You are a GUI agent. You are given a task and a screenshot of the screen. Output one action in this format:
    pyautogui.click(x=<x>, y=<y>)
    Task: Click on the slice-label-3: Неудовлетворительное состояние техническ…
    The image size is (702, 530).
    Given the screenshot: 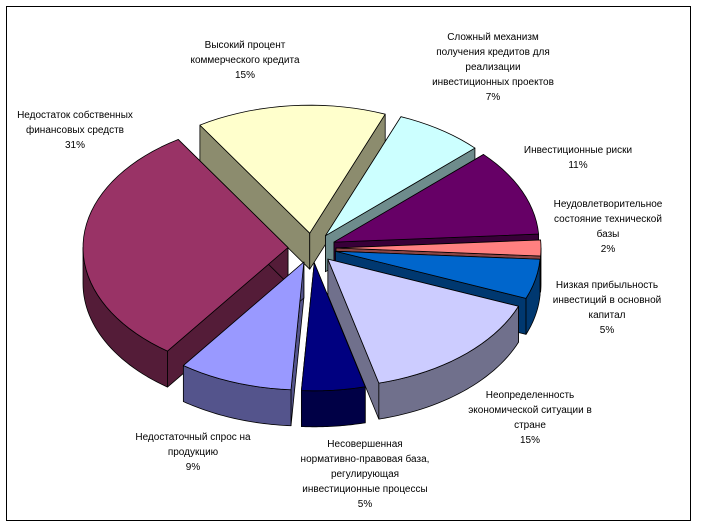 What is the action you would take?
    pyautogui.click(x=608, y=227)
    